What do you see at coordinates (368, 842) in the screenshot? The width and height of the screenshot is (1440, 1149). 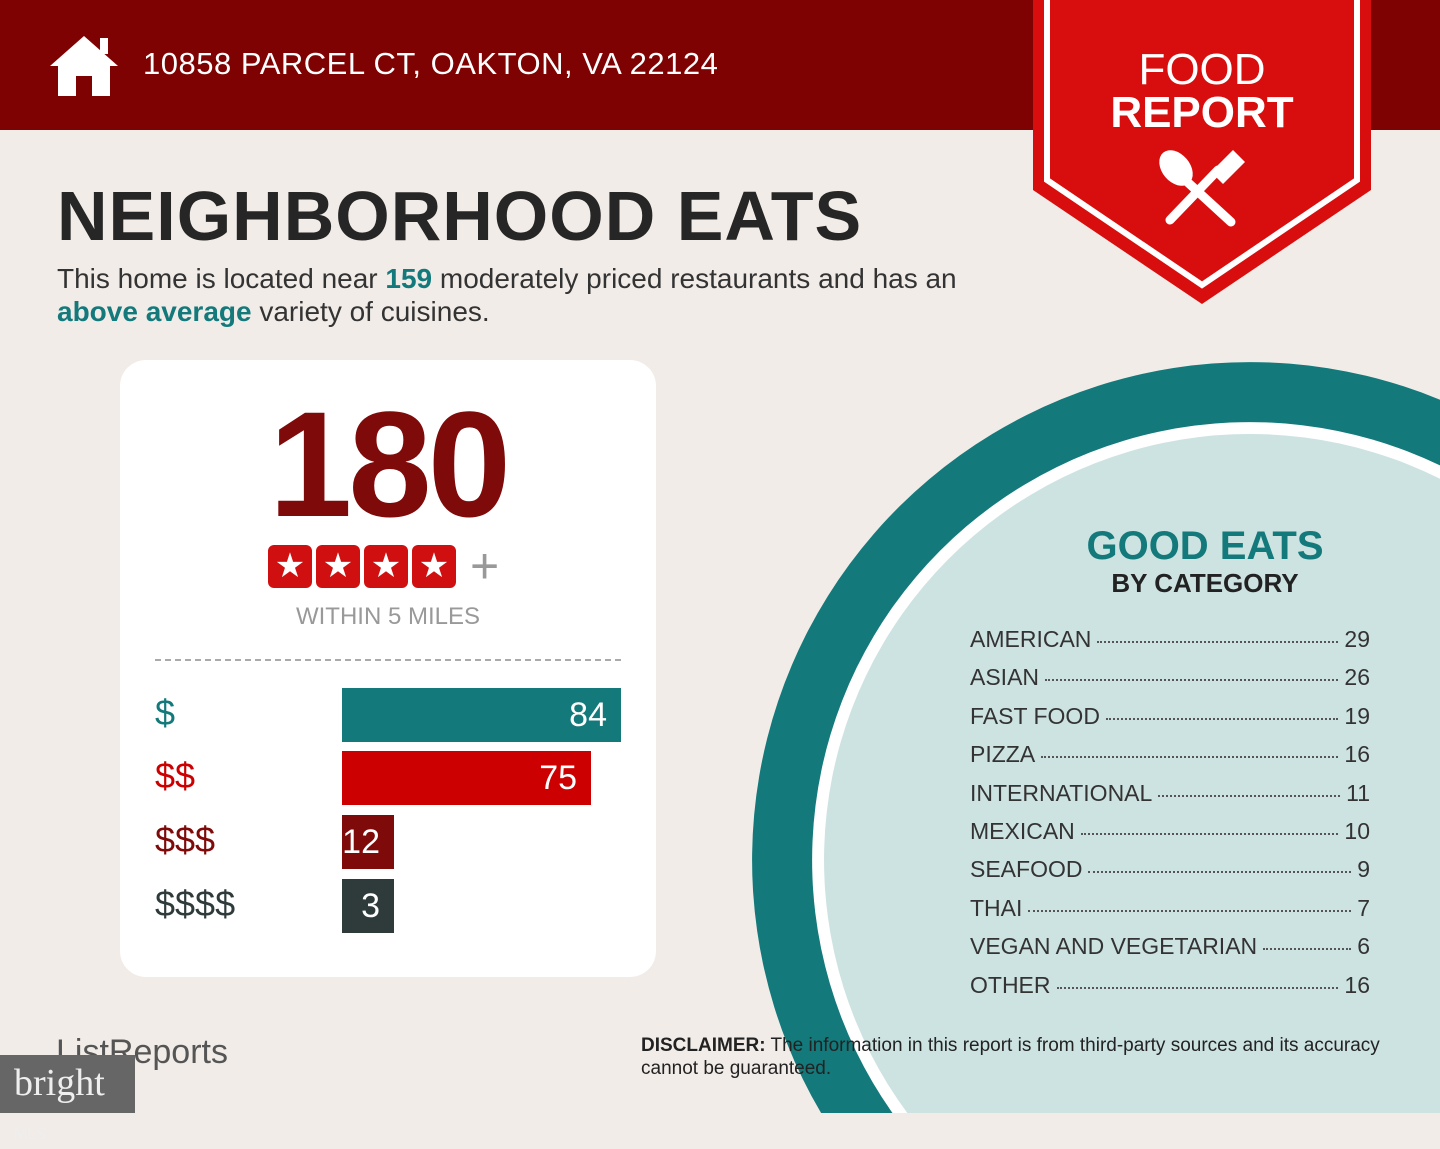 I see `price-level-bar: 12` at bounding box center [368, 842].